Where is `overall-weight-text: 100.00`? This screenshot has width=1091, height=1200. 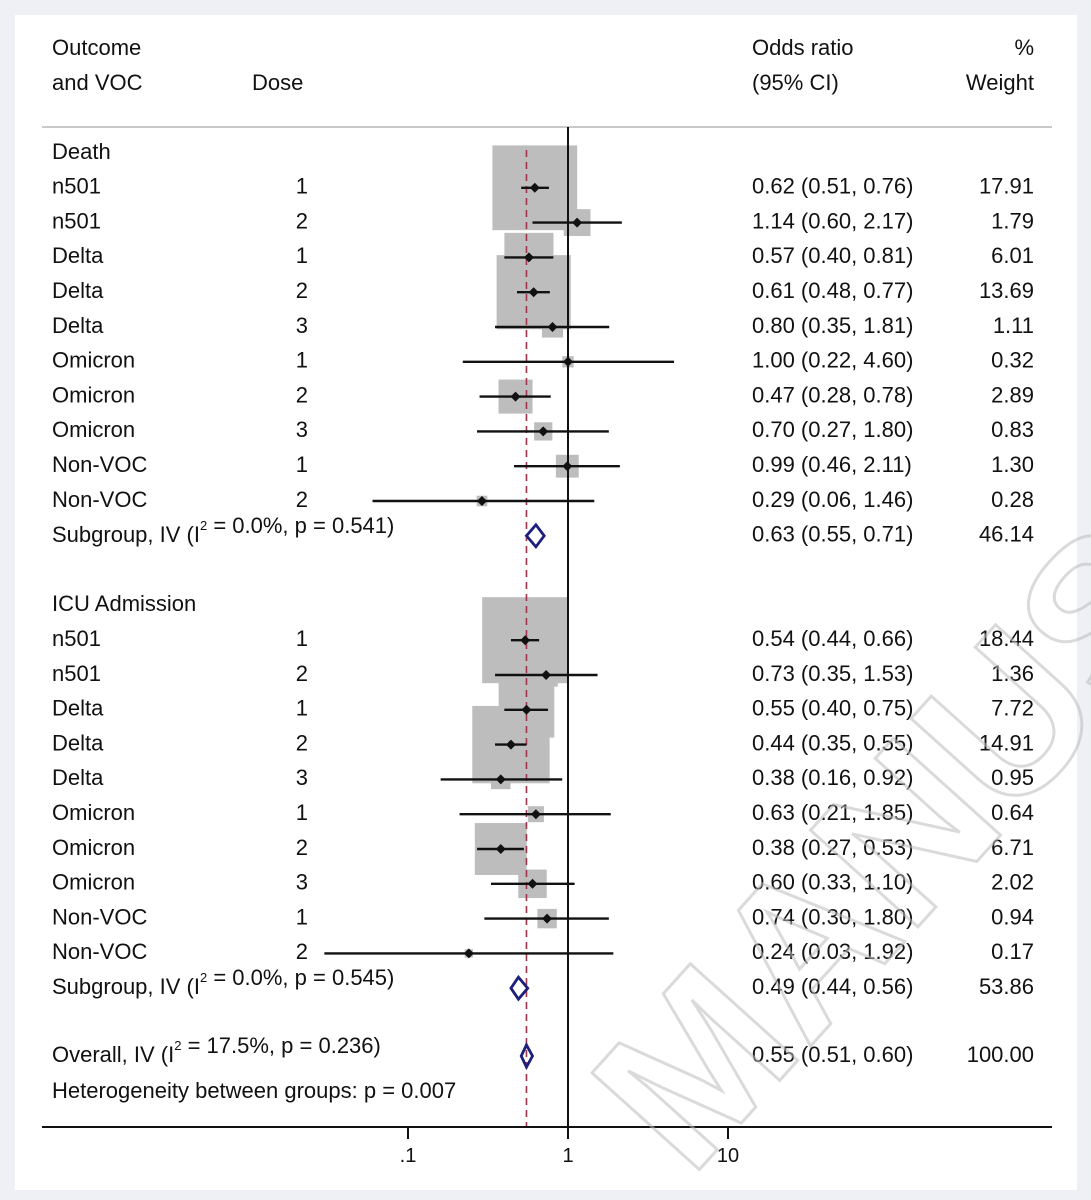
overall-weight-text: 100.00 is located at coordinates (1000, 1054).